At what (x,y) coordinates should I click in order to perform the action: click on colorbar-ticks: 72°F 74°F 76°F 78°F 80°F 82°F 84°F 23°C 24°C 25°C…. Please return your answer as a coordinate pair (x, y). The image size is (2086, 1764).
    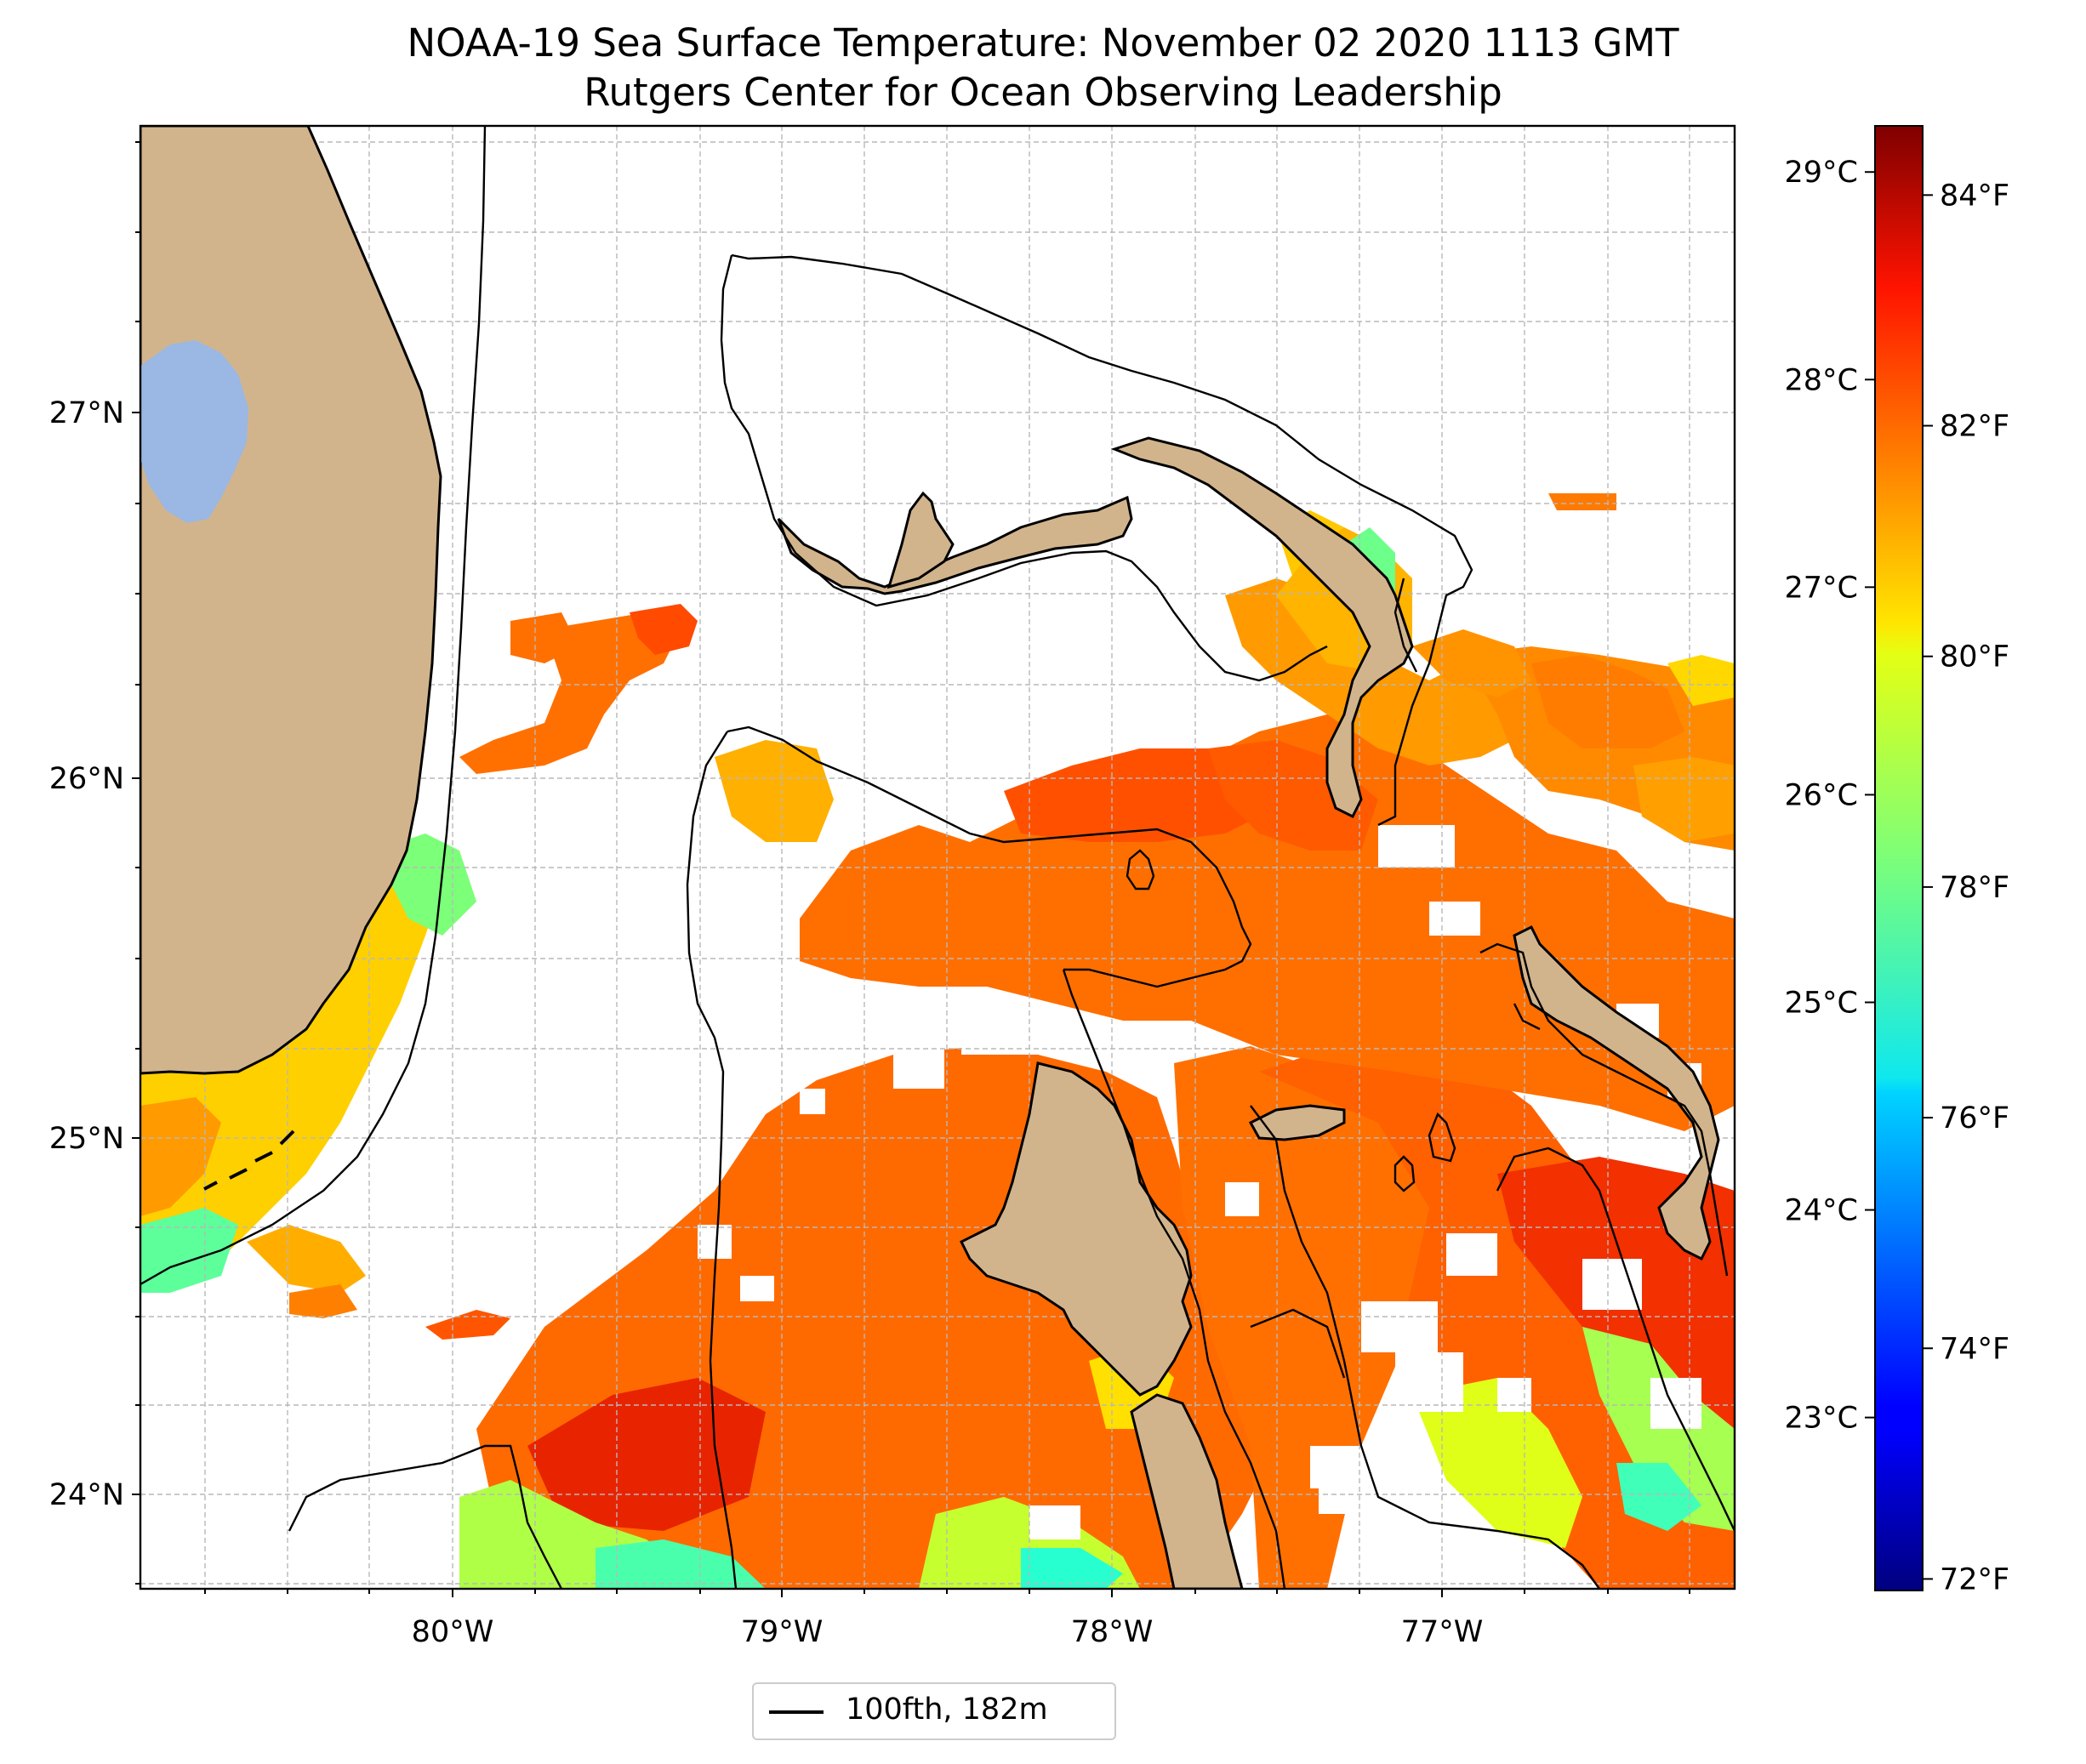
    Looking at the image, I should click on (1897, 876).